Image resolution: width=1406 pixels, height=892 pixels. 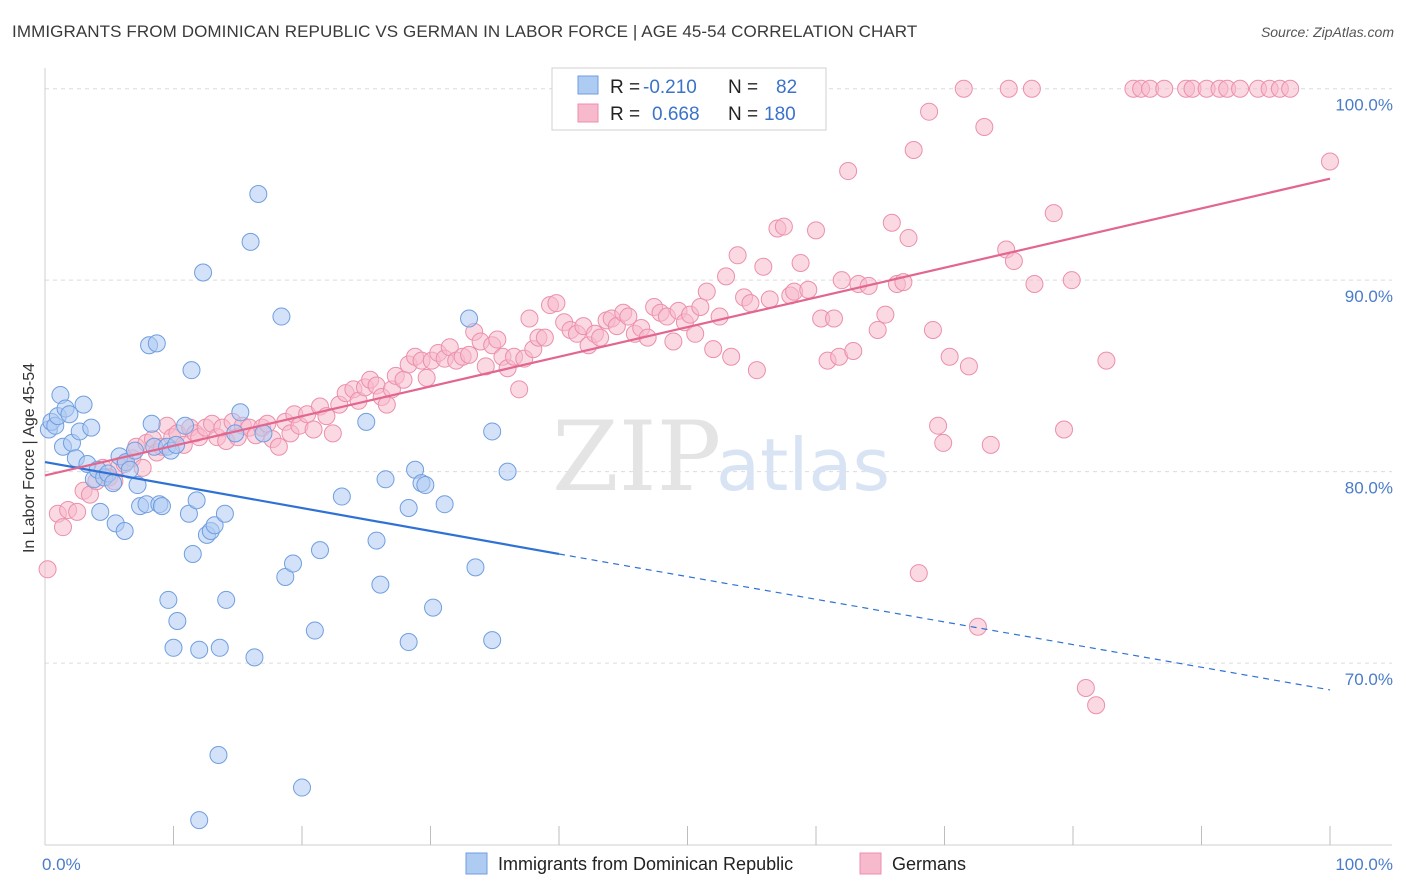 What do you see at coordinates (676, 114) in the screenshot?
I see `legend-r-value-pink: 0.668` at bounding box center [676, 114].